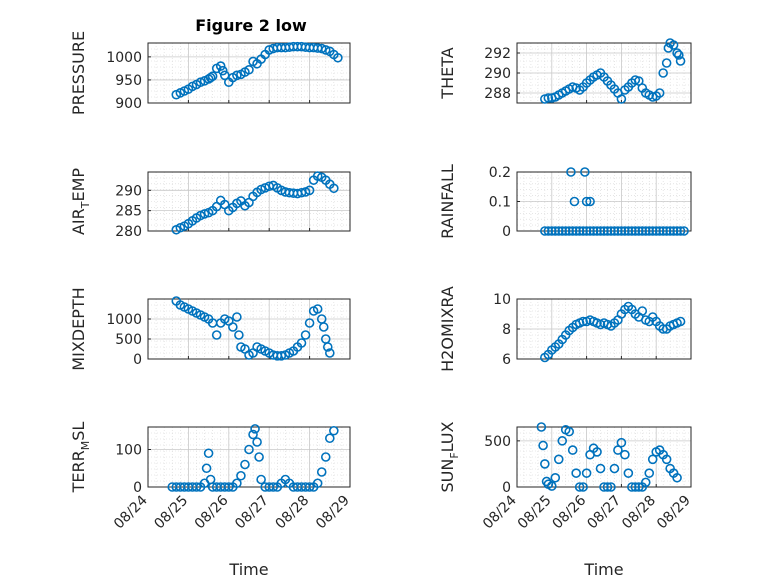 The image size is (778, 583). I want to click on y-tick-label: 100, so click(128, 451).